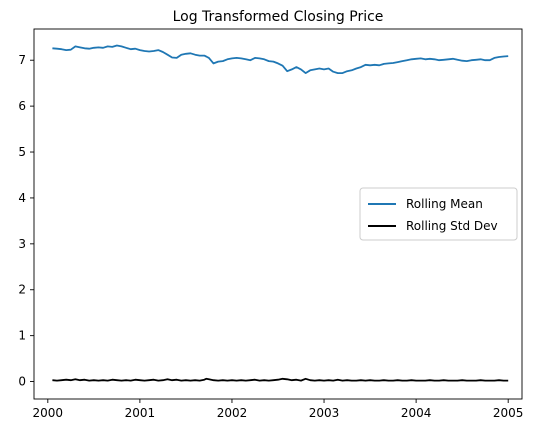 This screenshot has height=433, width=534. I want to click on series-line-rolling-std-dev, so click(280, 379).